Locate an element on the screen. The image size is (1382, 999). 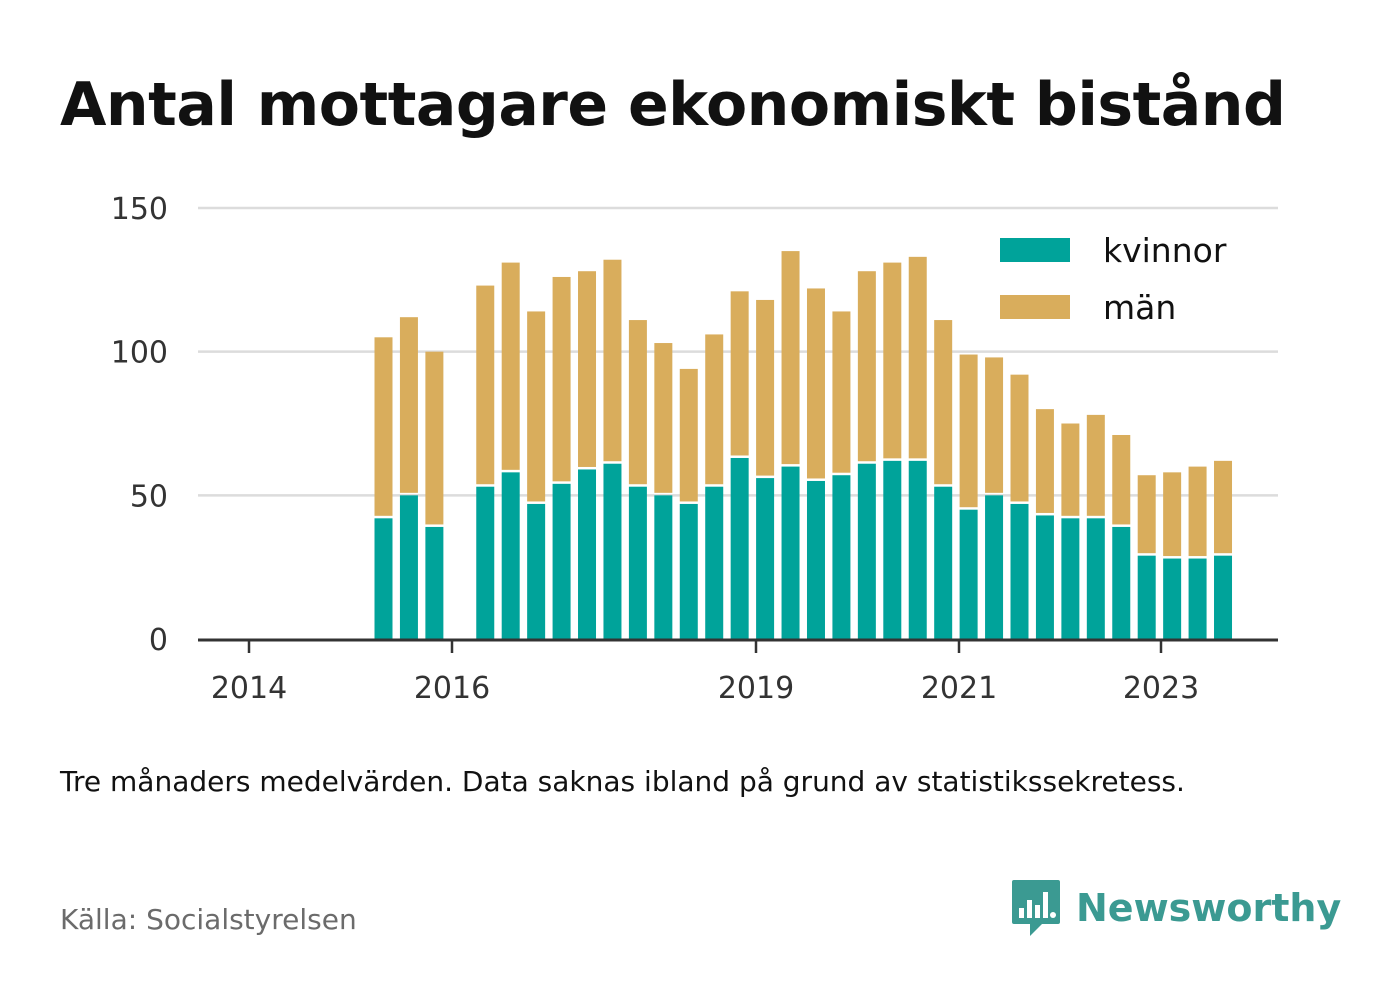
legend-label: män is located at coordinates (1139, 307).